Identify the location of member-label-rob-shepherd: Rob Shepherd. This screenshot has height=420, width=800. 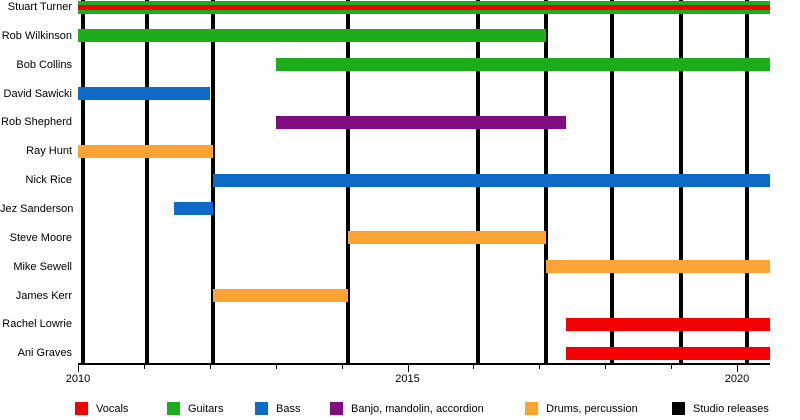
(36, 122).